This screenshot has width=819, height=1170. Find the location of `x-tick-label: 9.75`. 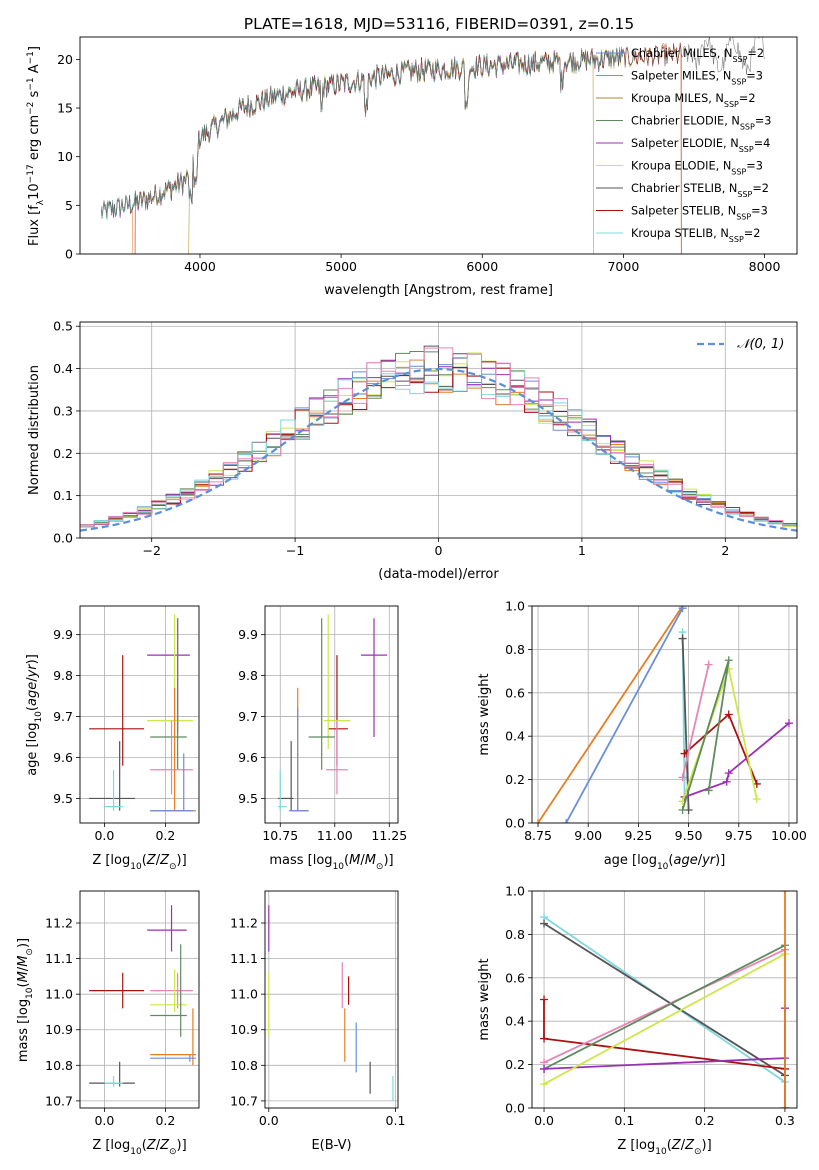

x-tick-label: 9.75 is located at coordinates (739, 835).